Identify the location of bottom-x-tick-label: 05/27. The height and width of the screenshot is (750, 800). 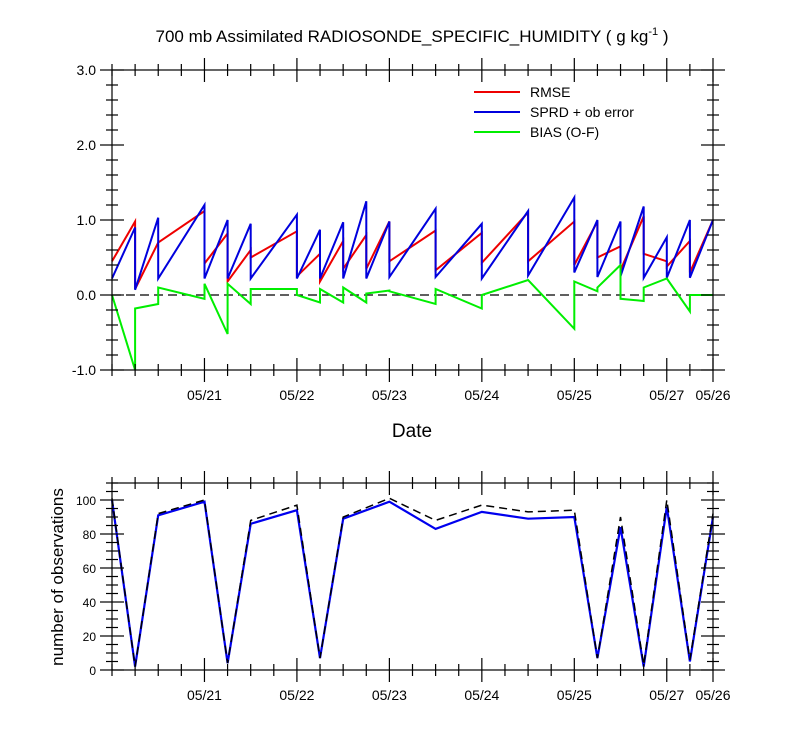
(666, 695).